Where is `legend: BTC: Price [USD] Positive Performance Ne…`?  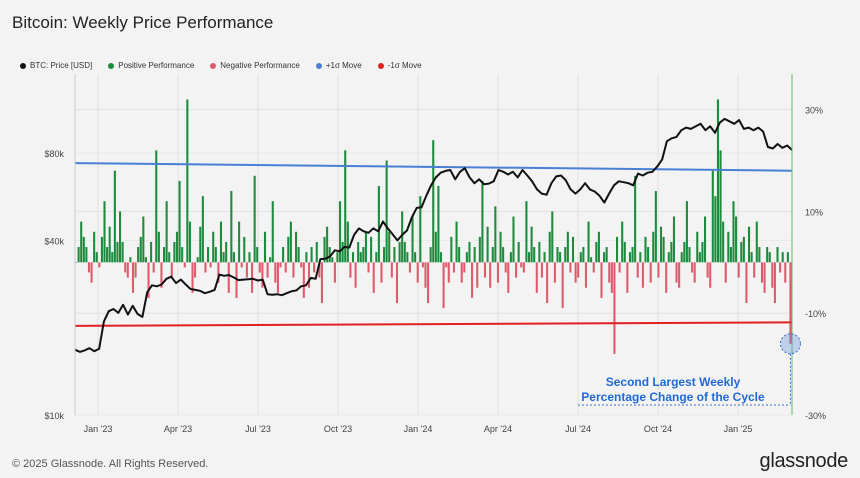
legend: BTC: Price [USD] Positive Performance Ne… is located at coordinates (221, 65).